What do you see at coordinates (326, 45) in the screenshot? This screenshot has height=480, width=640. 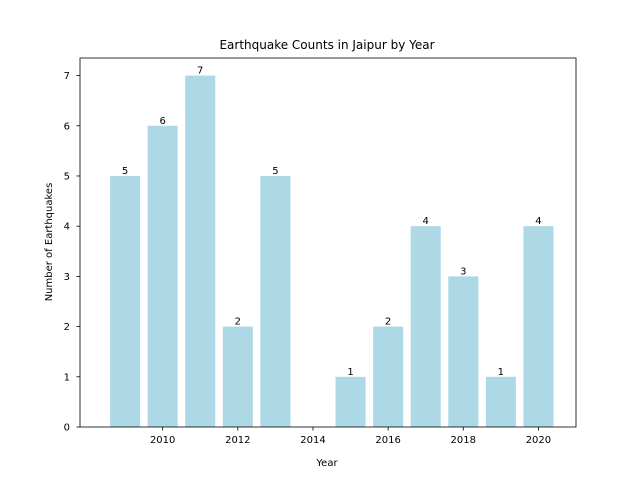 I see `chart-title: Earthquake Counts in Jaipur by Year` at bounding box center [326, 45].